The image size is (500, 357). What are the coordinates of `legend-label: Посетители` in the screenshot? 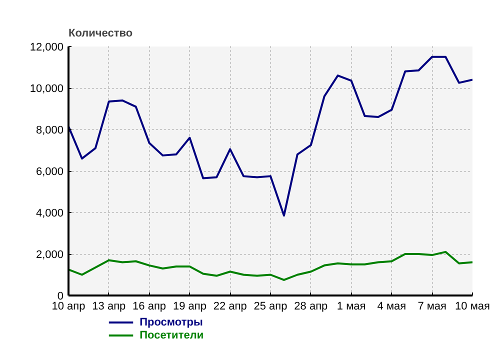 It's located at (172, 336).